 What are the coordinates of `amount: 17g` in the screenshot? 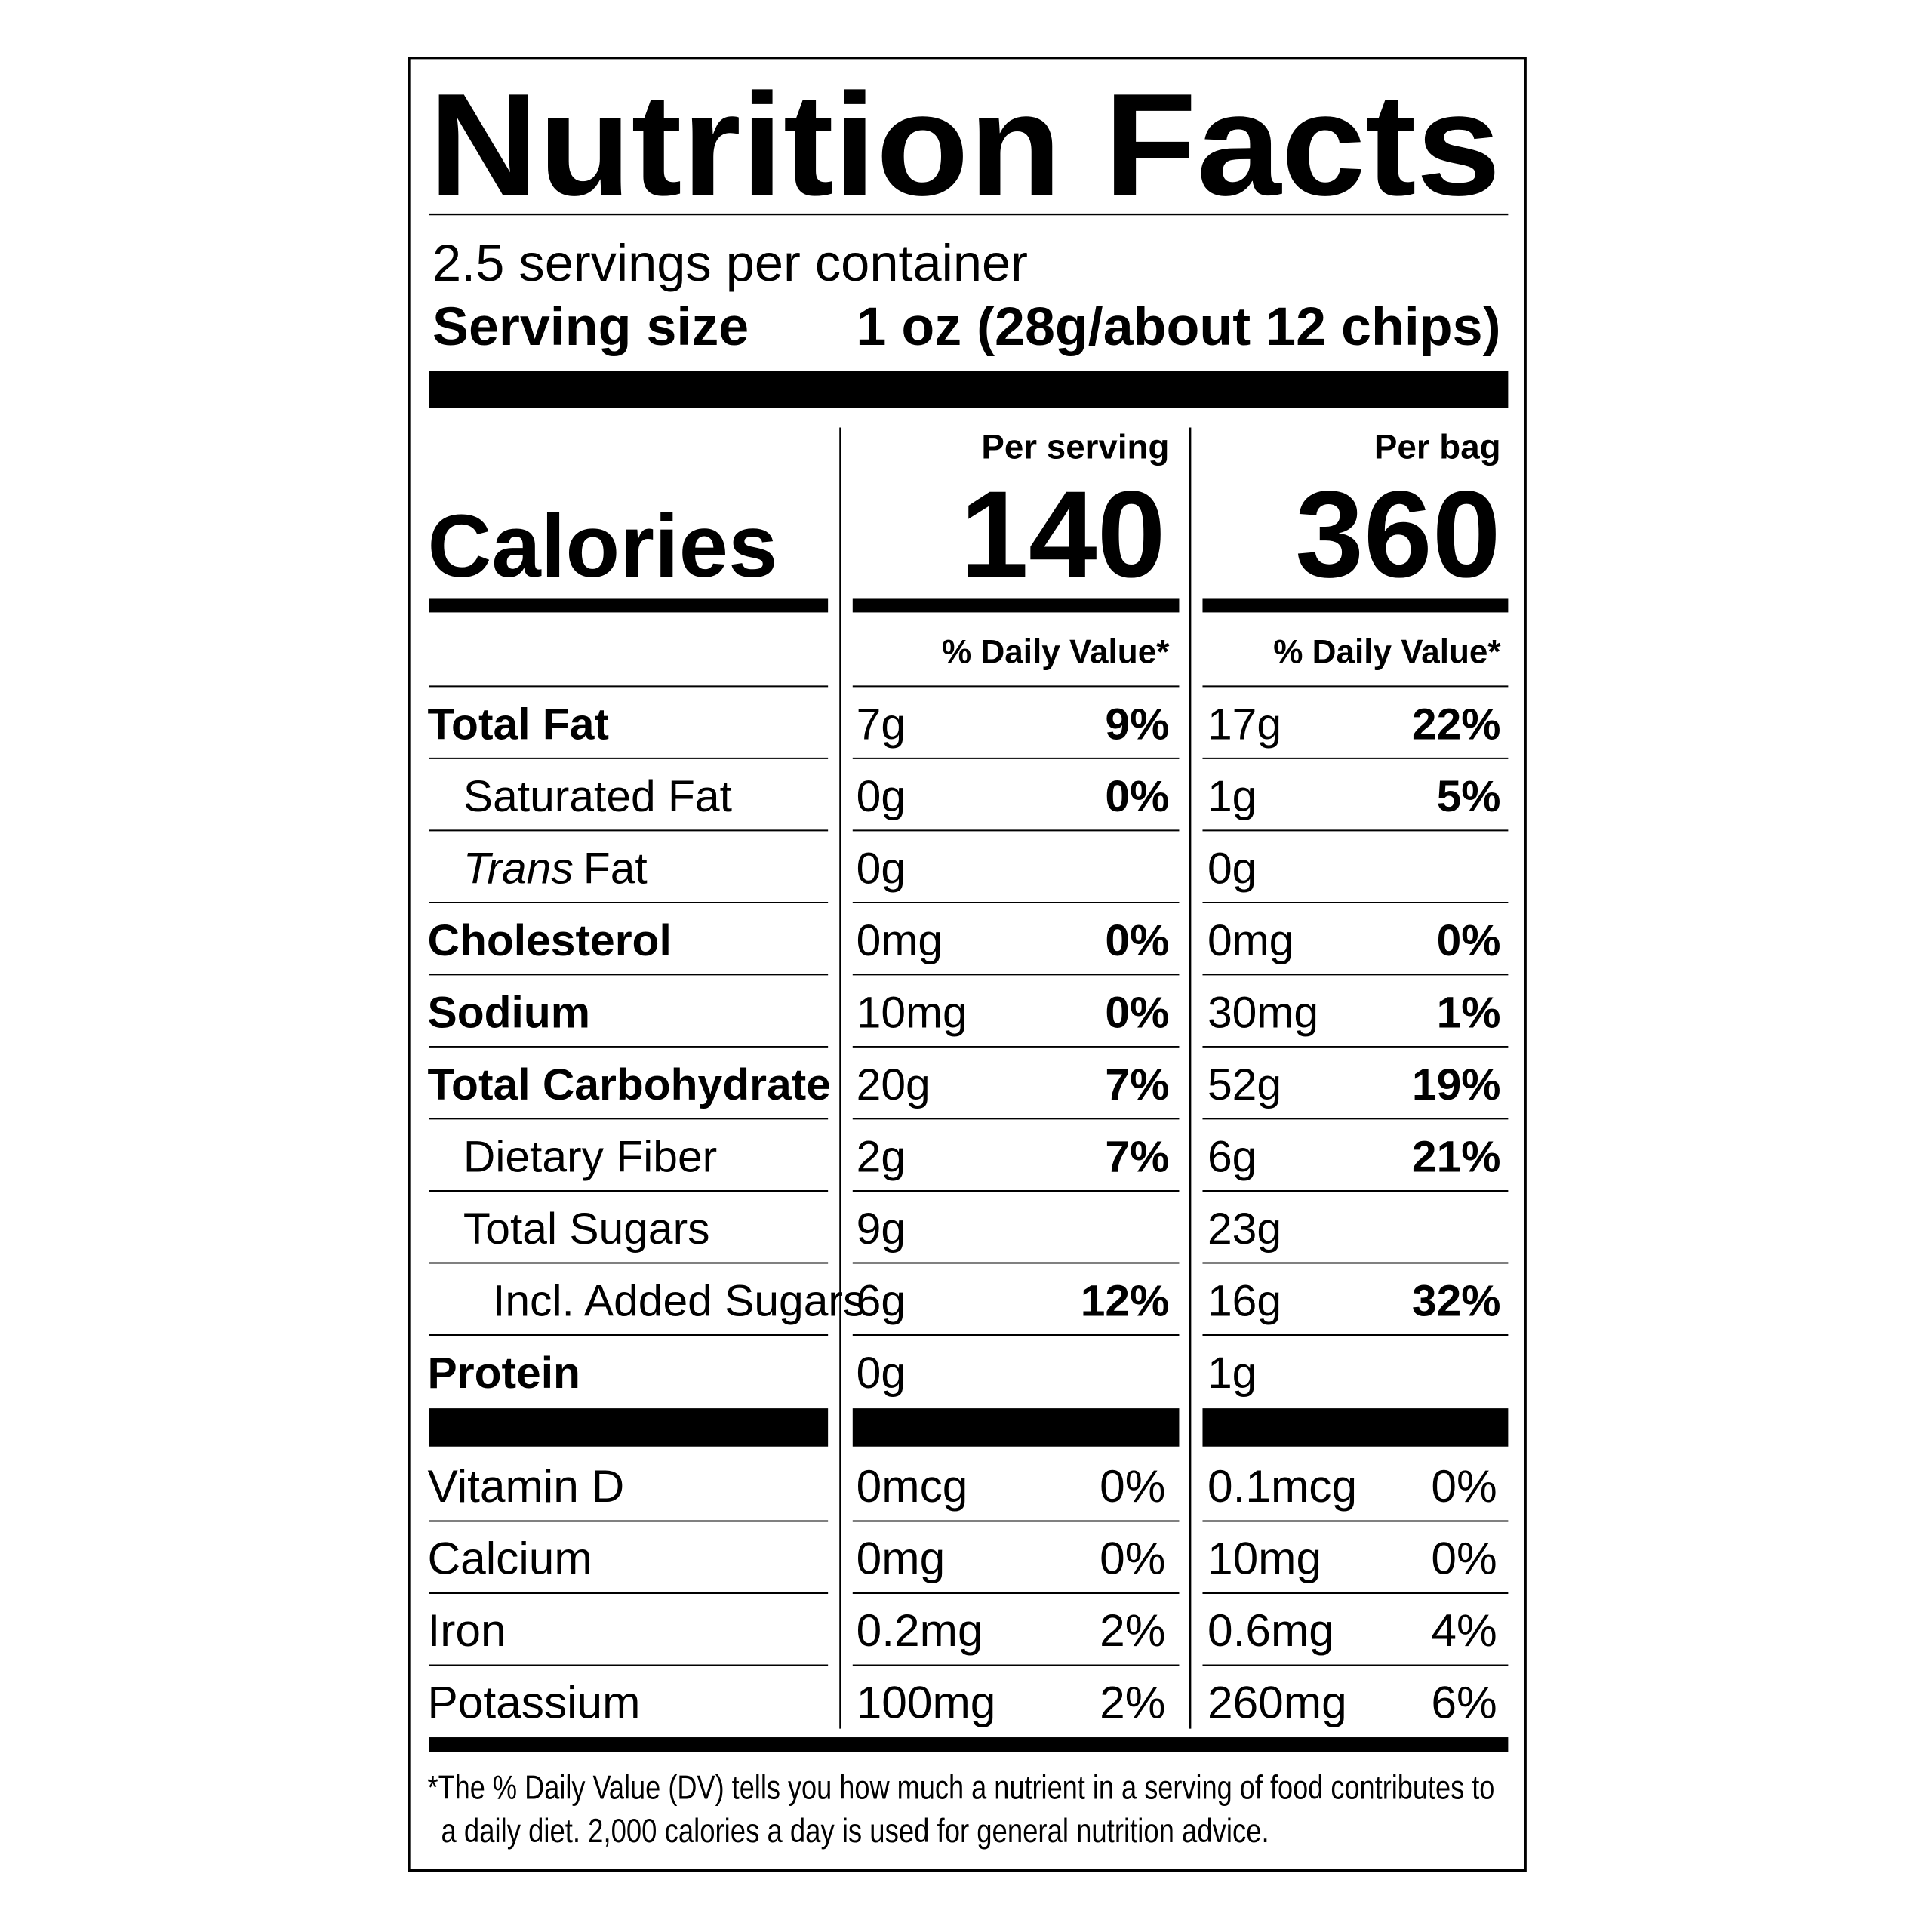 It's located at (1244, 724).